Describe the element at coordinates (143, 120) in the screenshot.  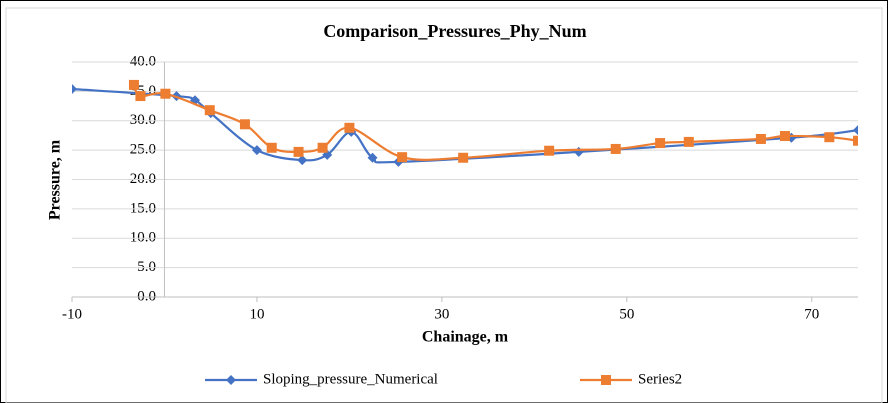
I see `y-tick-label: 30.0` at that location.